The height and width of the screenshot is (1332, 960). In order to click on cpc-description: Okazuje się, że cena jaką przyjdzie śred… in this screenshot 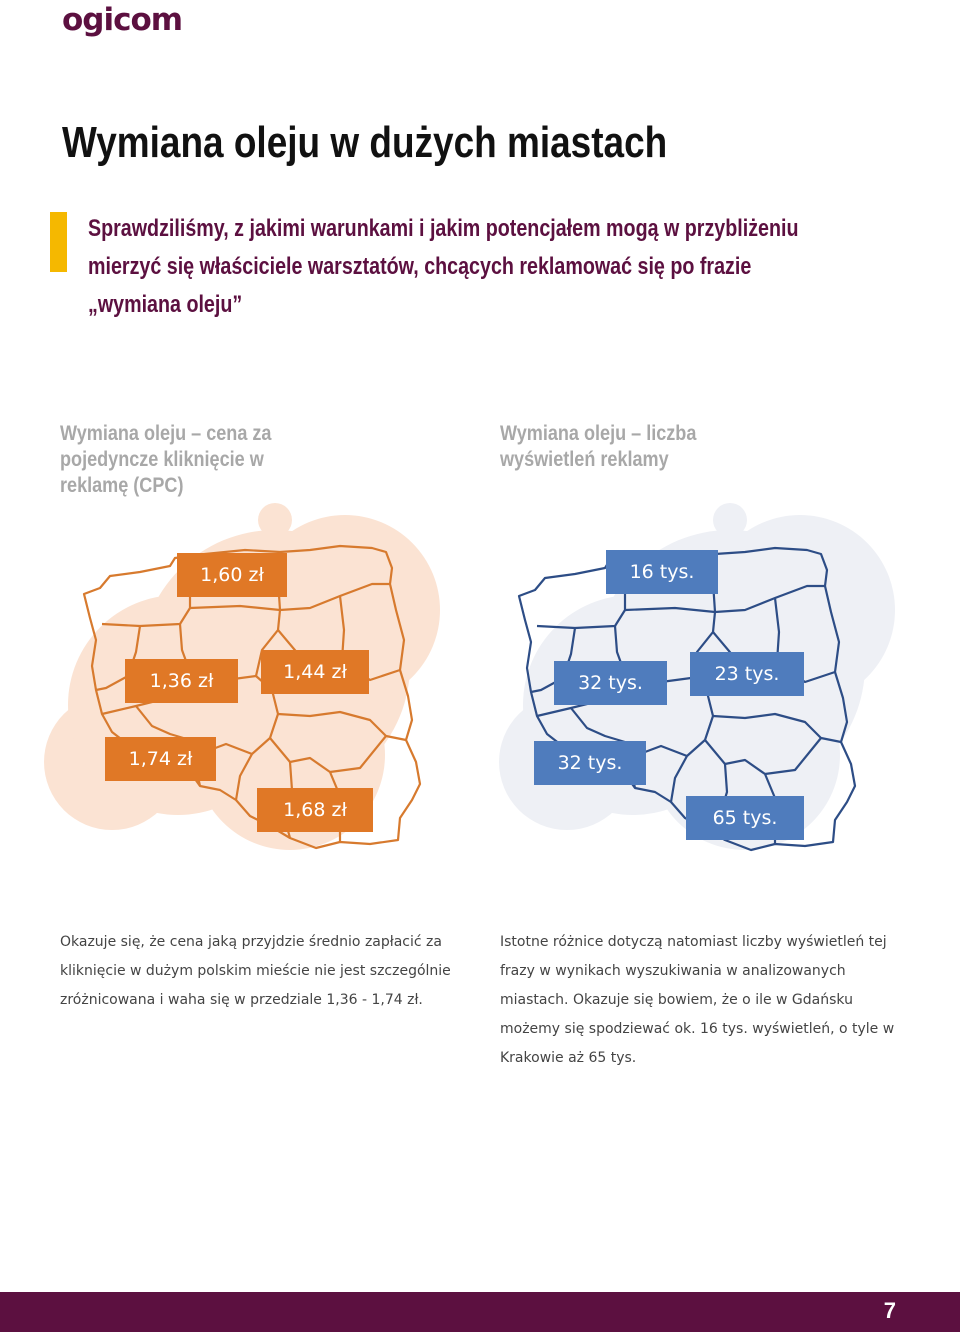, I will do `click(255, 971)`.